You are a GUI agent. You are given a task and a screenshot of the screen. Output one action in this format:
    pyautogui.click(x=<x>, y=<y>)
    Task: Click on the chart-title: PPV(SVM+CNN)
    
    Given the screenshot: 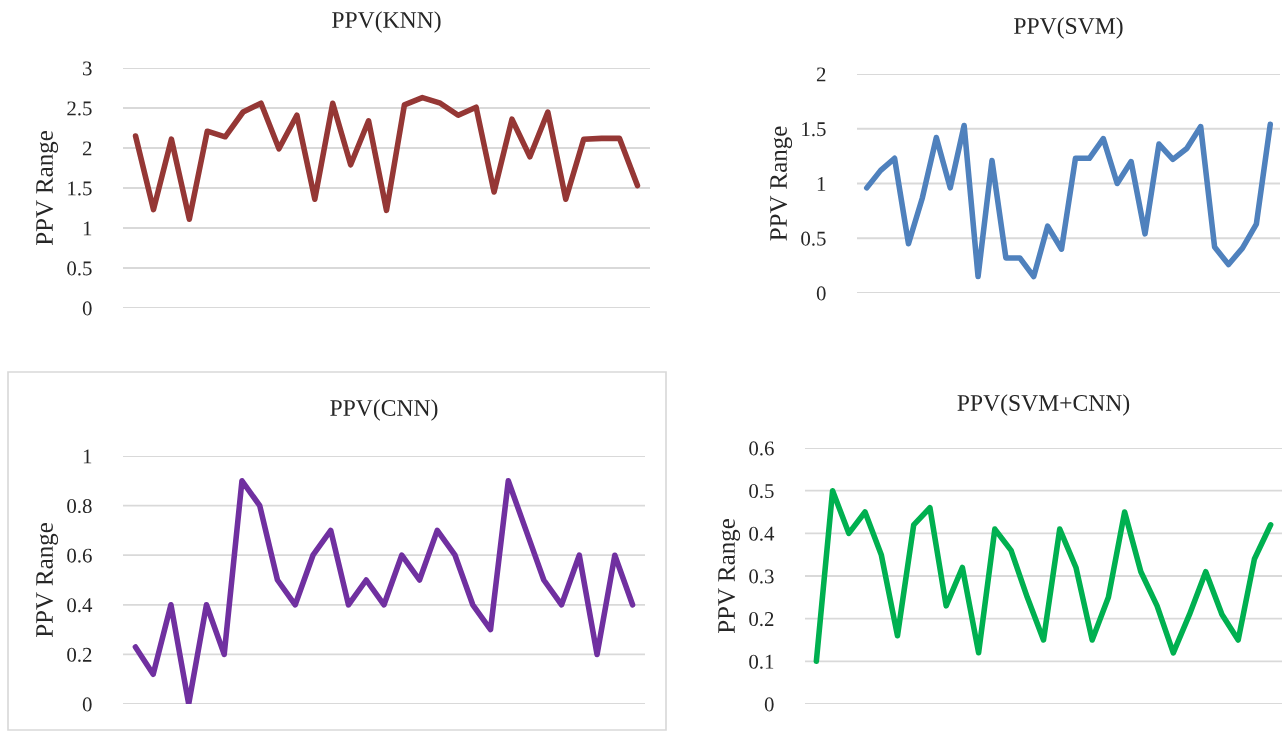 What is the action you would take?
    pyautogui.click(x=1043, y=405)
    